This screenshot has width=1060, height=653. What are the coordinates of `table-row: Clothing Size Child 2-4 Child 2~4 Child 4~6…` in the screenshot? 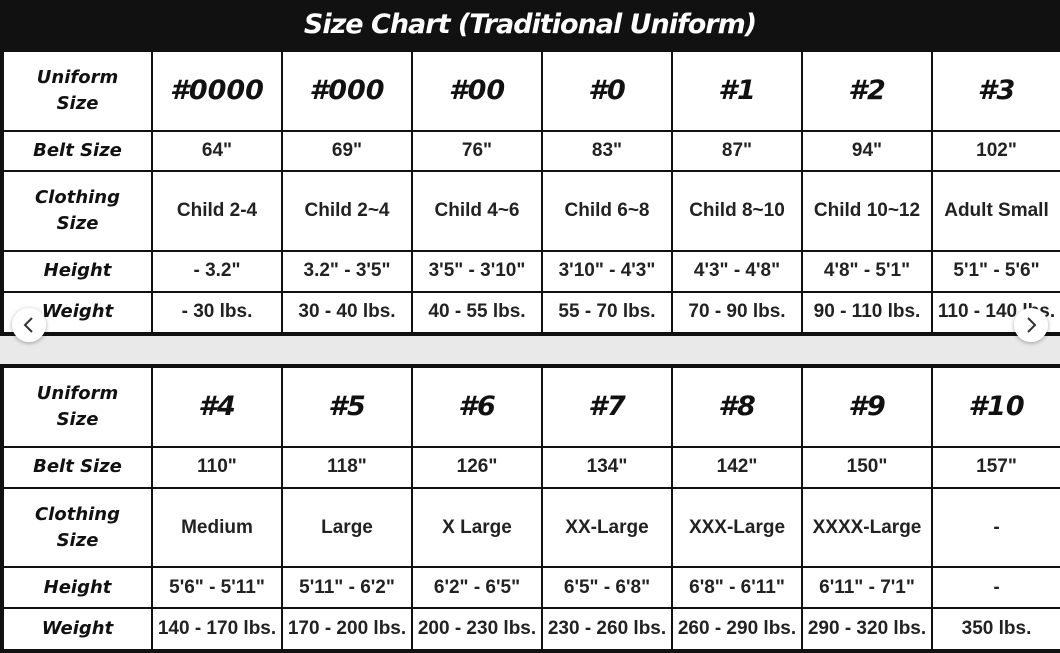 It's located at (530, 211).